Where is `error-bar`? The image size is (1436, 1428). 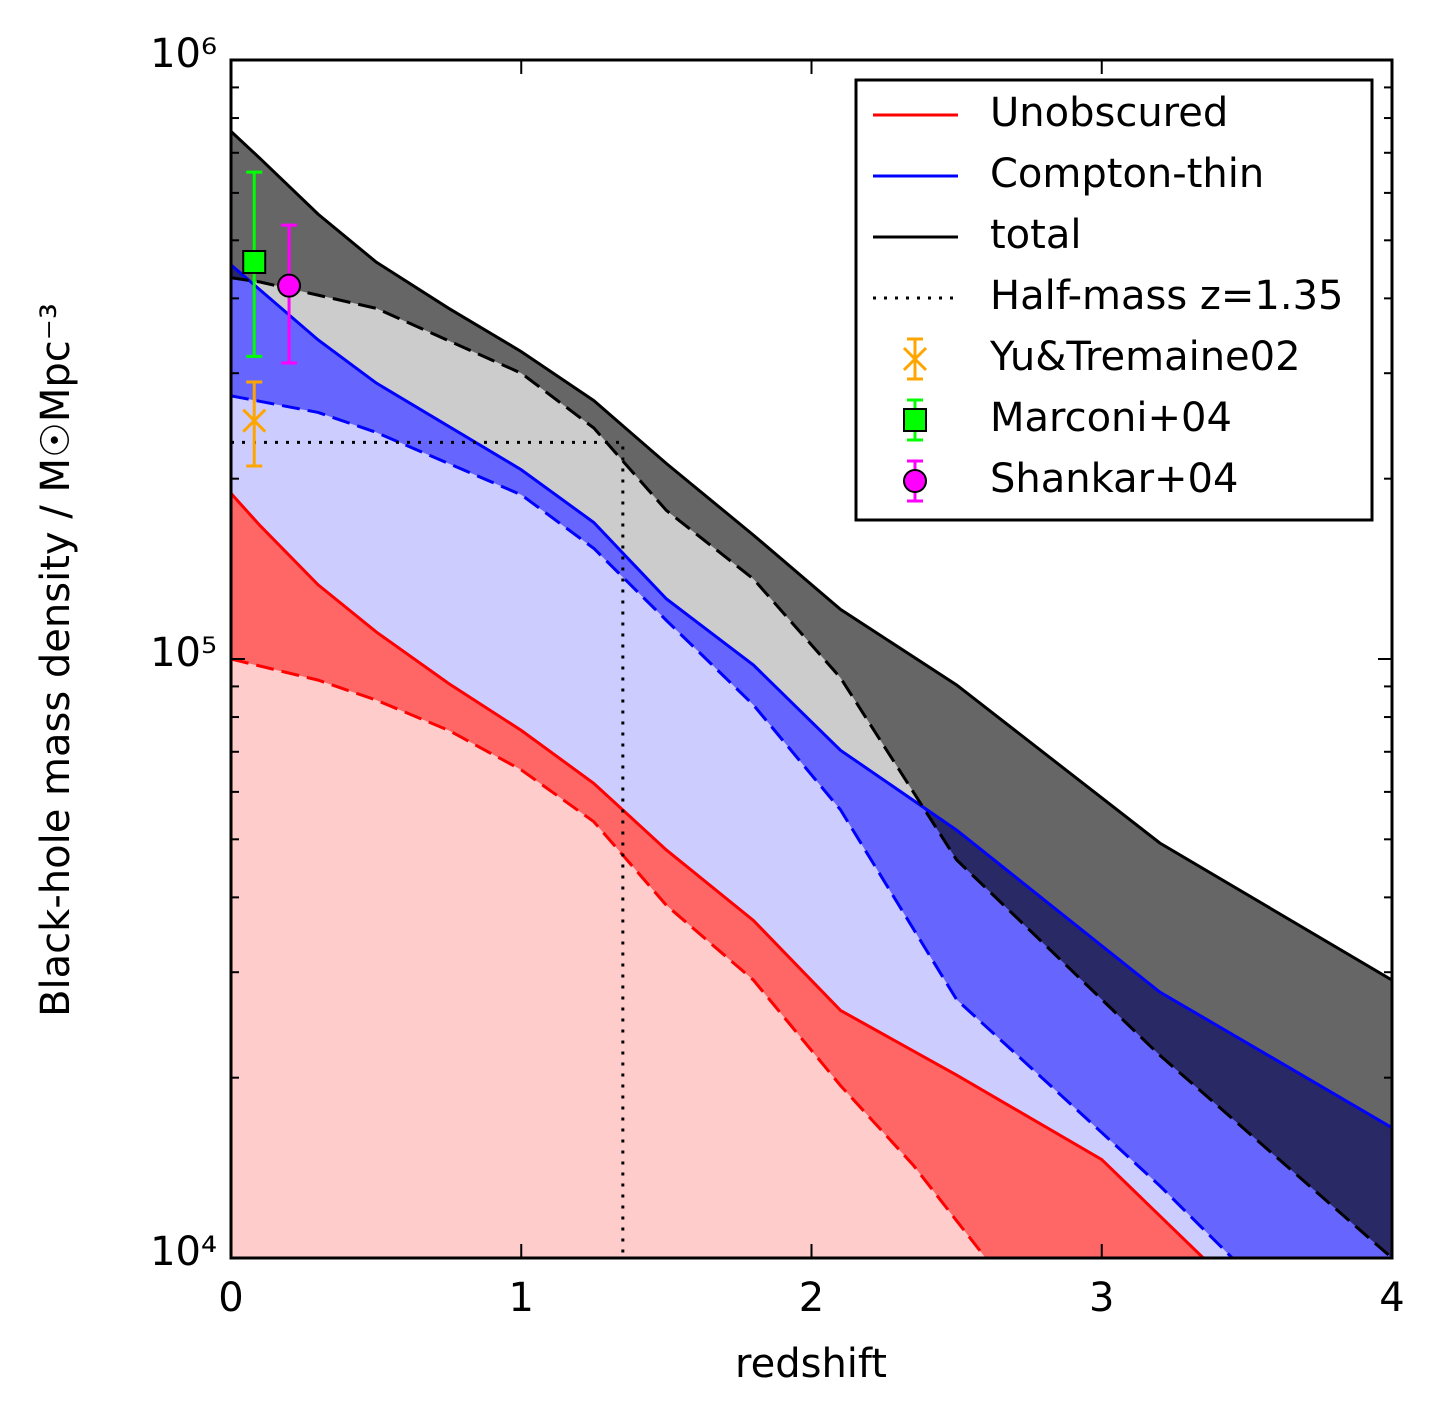 error-bar is located at coordinates (254, 424).